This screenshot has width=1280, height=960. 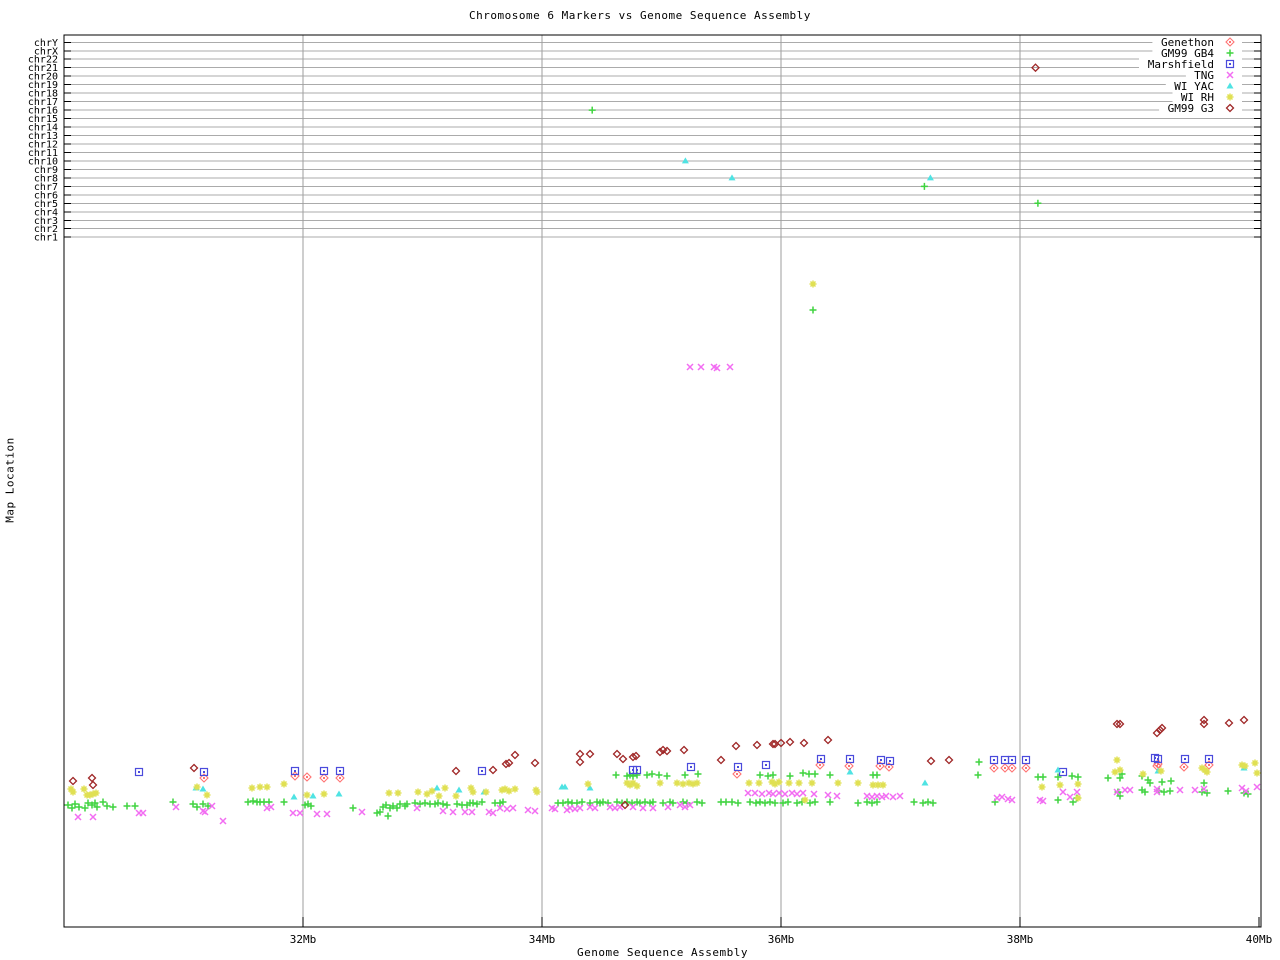 I want to click on row-label-chr12: chr12, so click(x=43, y=145).